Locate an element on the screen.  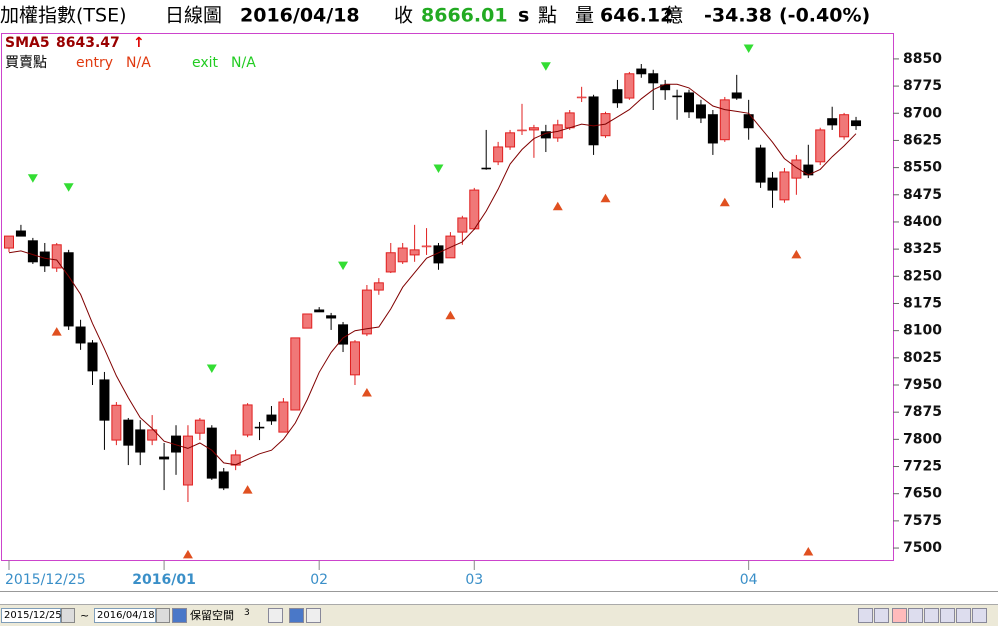
y-tick-label: 8625 is located at coordinates (922, 140).